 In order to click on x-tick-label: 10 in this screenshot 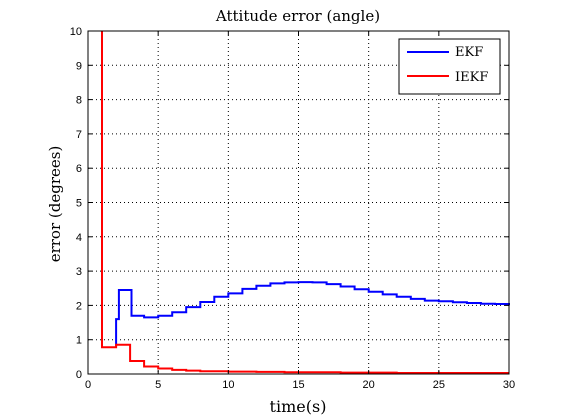, I will do `click(228, 385)`.